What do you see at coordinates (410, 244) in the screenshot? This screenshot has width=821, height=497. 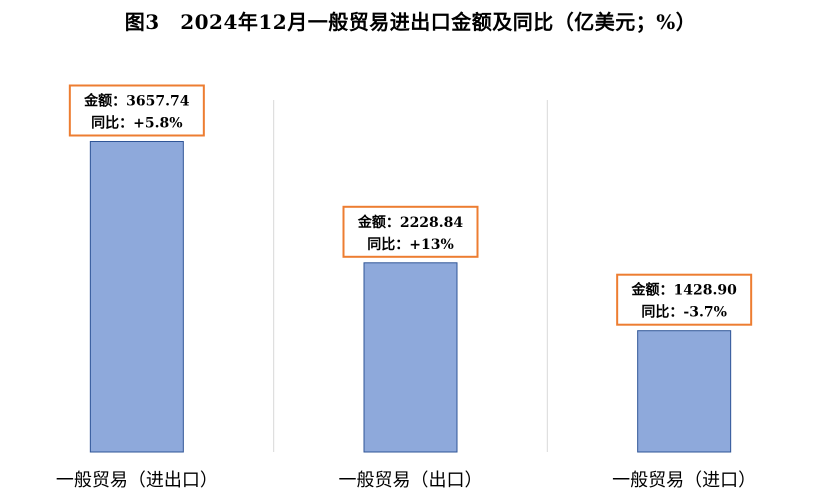 I see `data-label-yoy: 同比：+13%` at bounding box center [410, 244].